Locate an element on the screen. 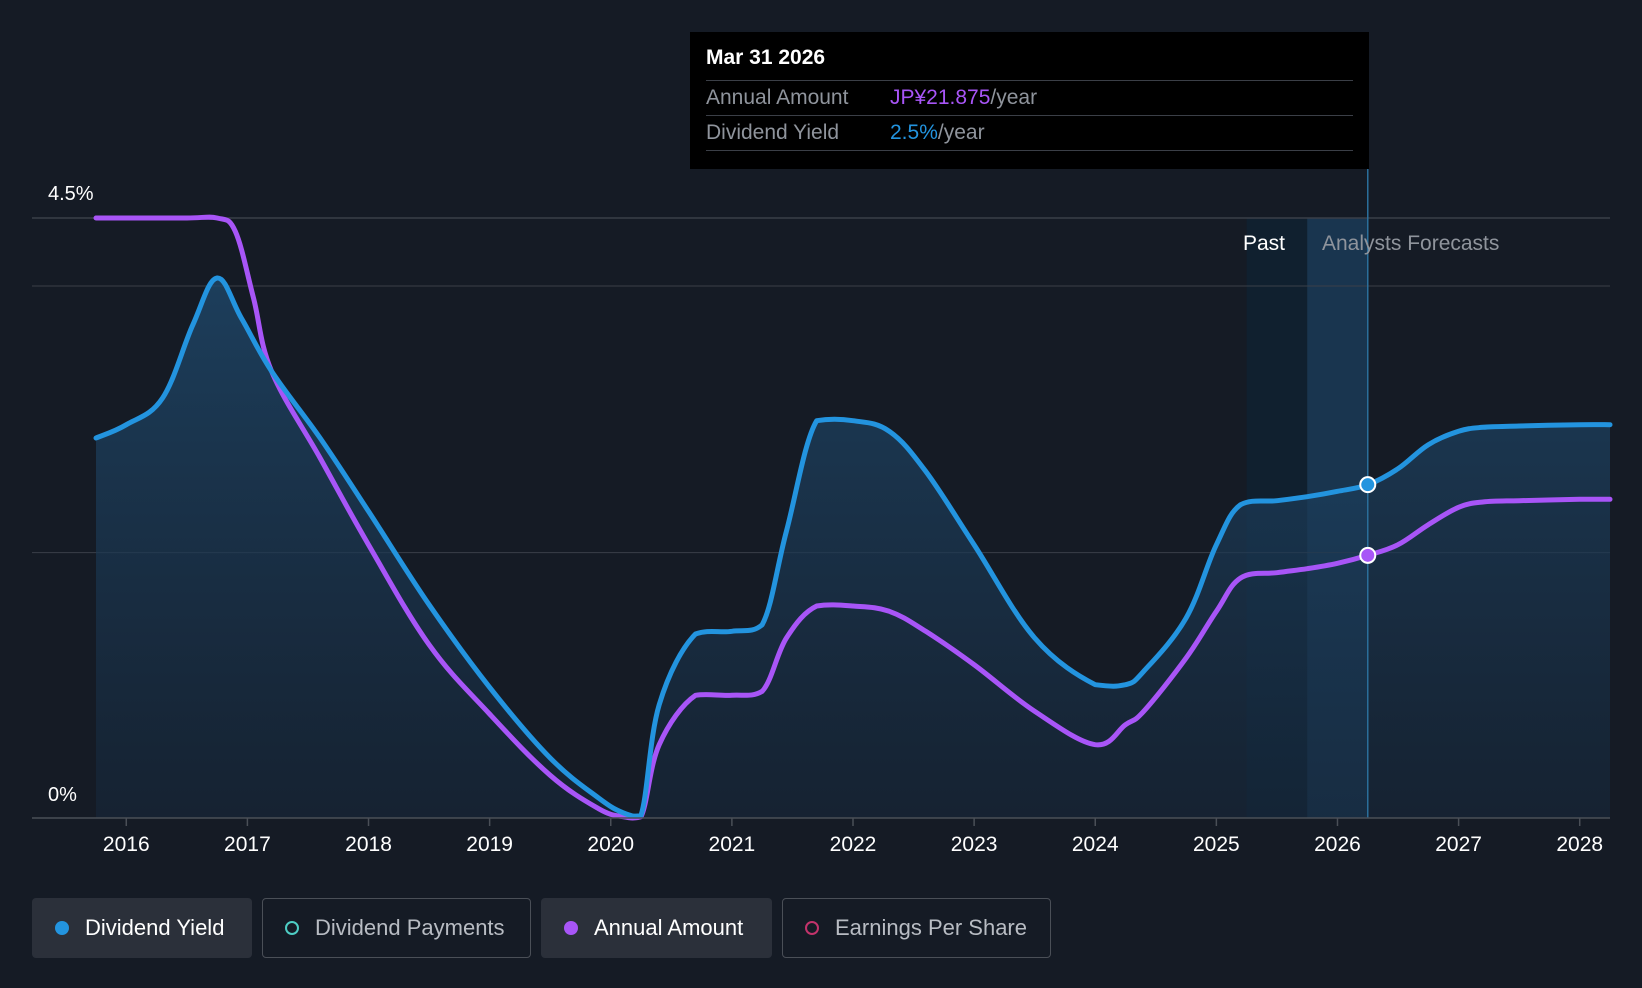  legend-dividend-yield: Dividend Yield is located at coordinates (142, 928).